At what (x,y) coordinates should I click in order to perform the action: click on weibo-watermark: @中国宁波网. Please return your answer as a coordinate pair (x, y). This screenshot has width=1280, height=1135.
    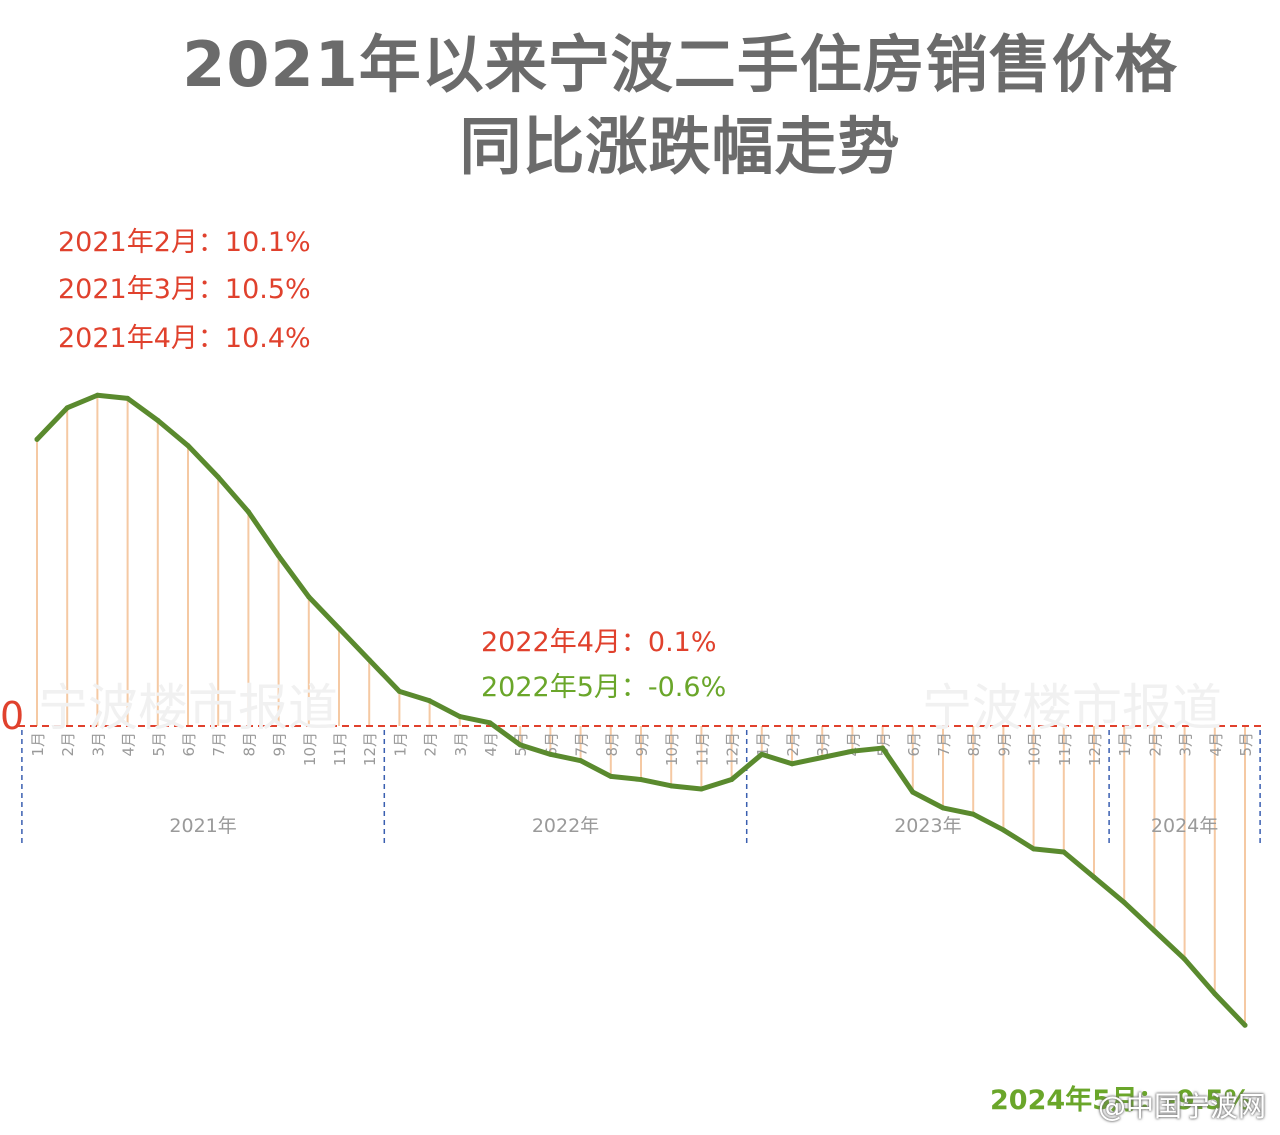
    Looking at the image, I should click on (1181, 1106).